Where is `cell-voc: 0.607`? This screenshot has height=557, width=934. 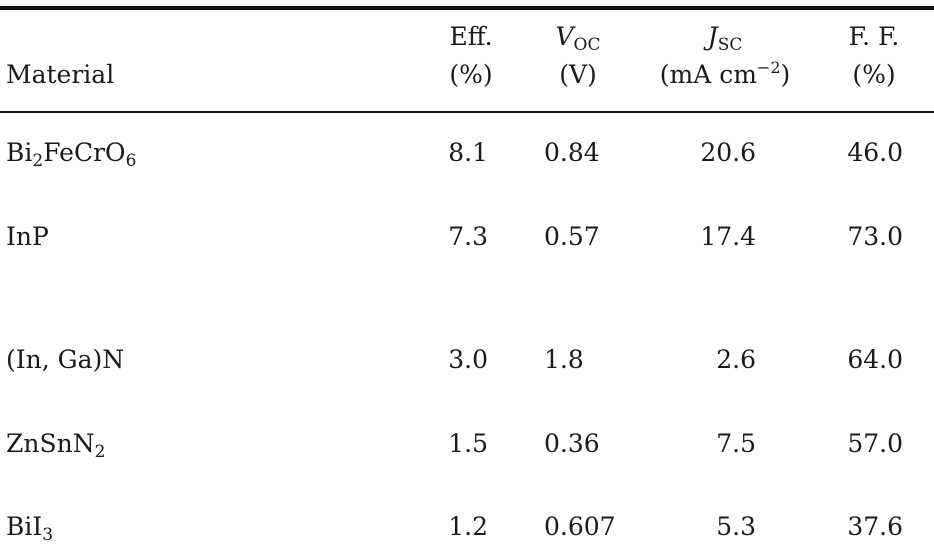
cell-voc: 0.607 is located at coordinates (580, 526).